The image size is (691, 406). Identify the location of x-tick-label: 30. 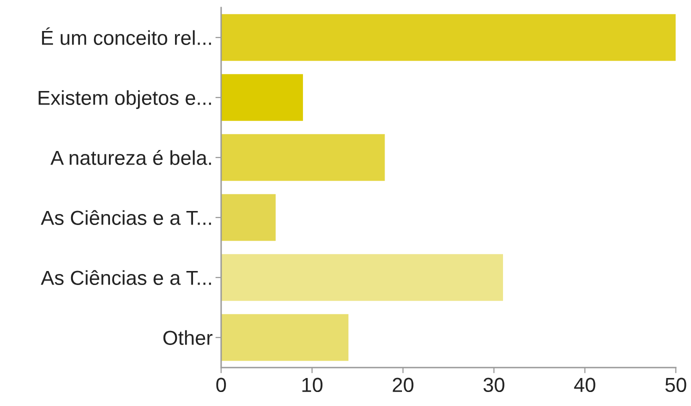
(493, 385).